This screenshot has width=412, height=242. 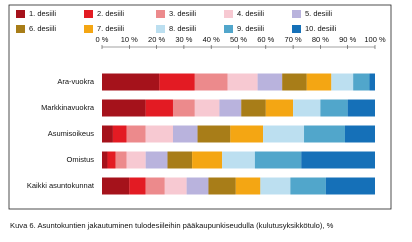 I want to click on x-tick-label: 80 %, so click(x=320, y=39).